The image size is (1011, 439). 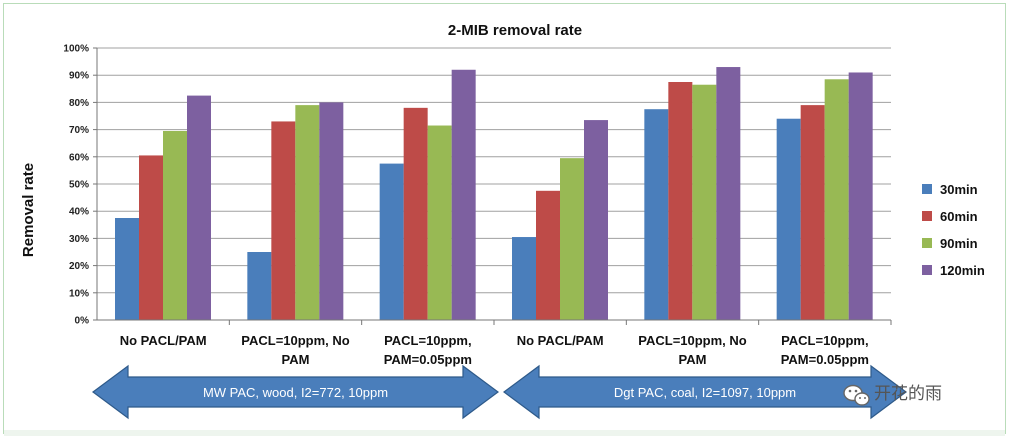 I want to click on y-tick-label: 30%, so click(x=79, y=239).